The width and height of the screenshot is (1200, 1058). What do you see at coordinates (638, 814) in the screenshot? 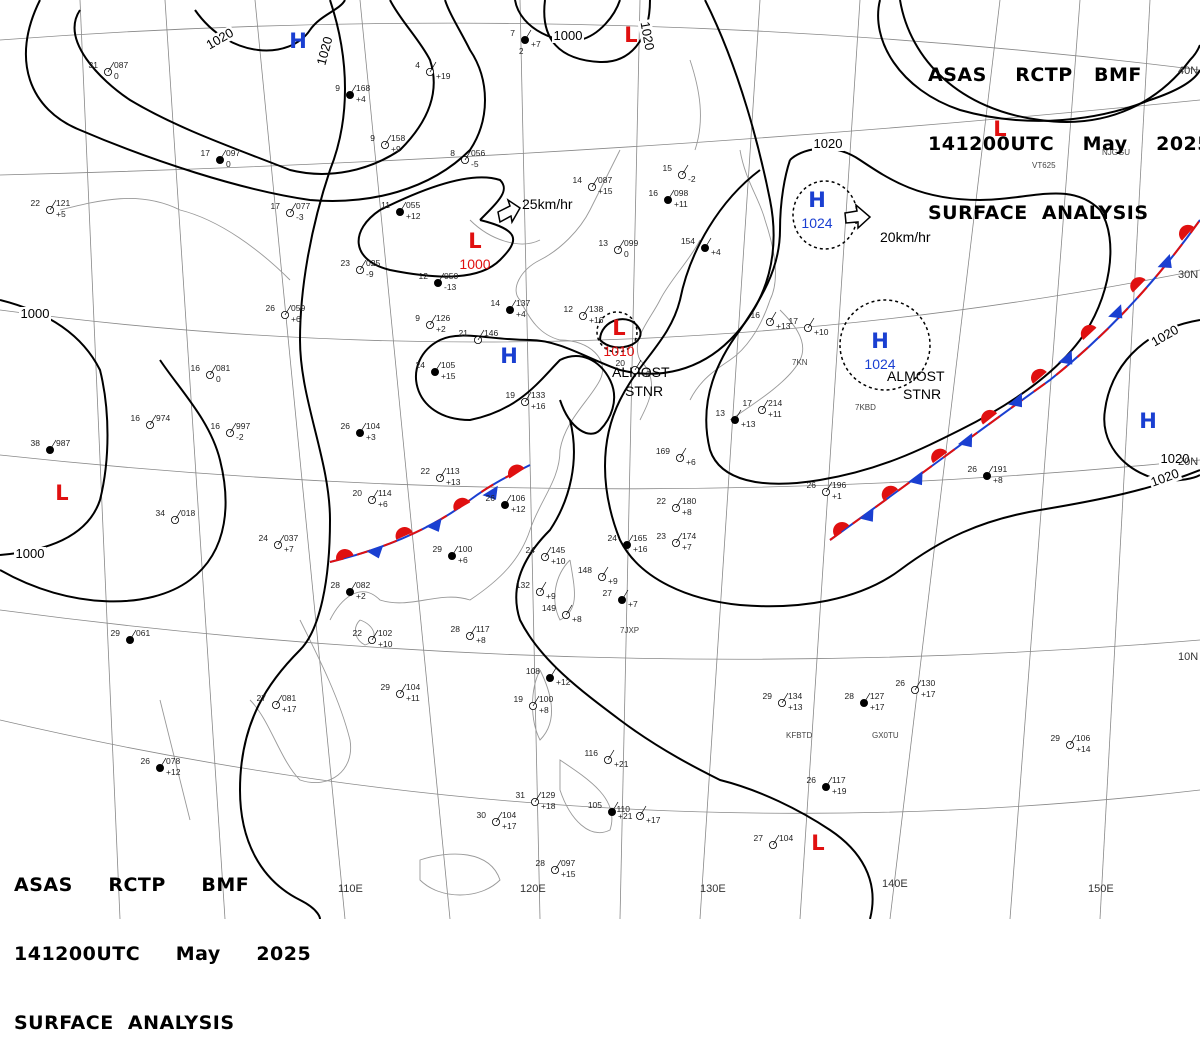
I see `station-plot: 110 +17` at bounding box center [638, 814].